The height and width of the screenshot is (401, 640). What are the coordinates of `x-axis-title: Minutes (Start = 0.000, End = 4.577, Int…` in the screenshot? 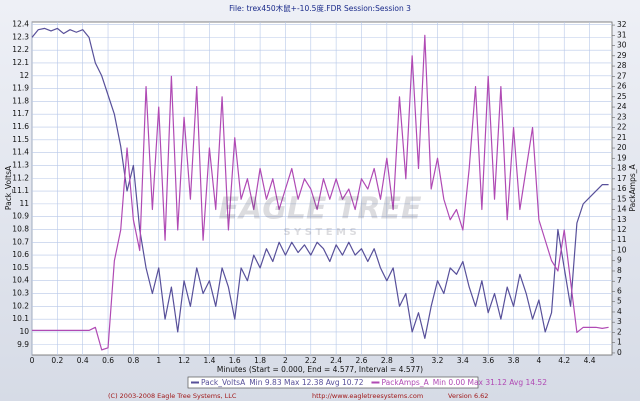 It's located at (320, 369).